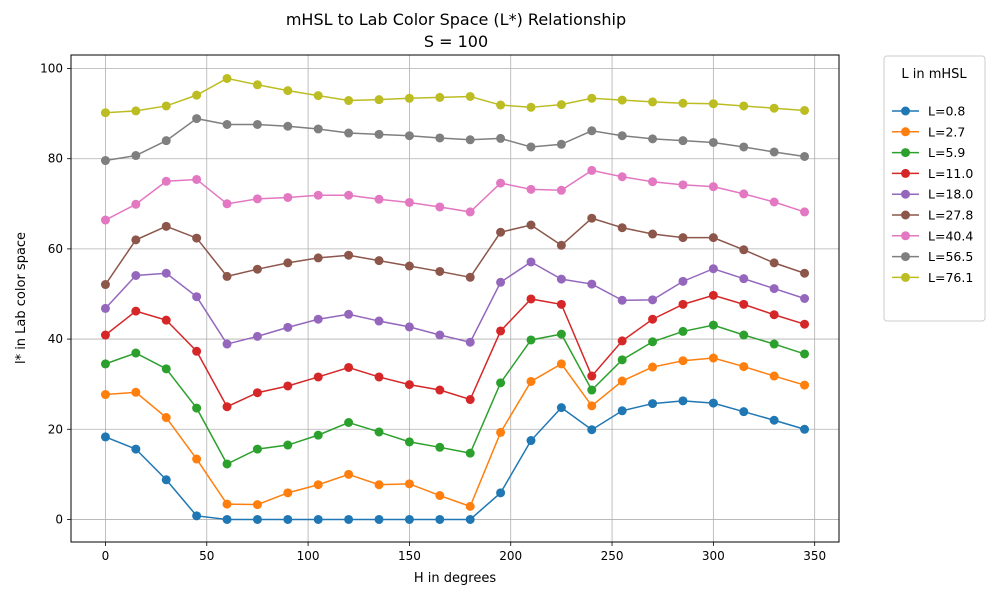  What do you see at coordinates (928, 152) in the screenshot?
I see `legend-item: L=5.9` at bounding box center [928, 152].